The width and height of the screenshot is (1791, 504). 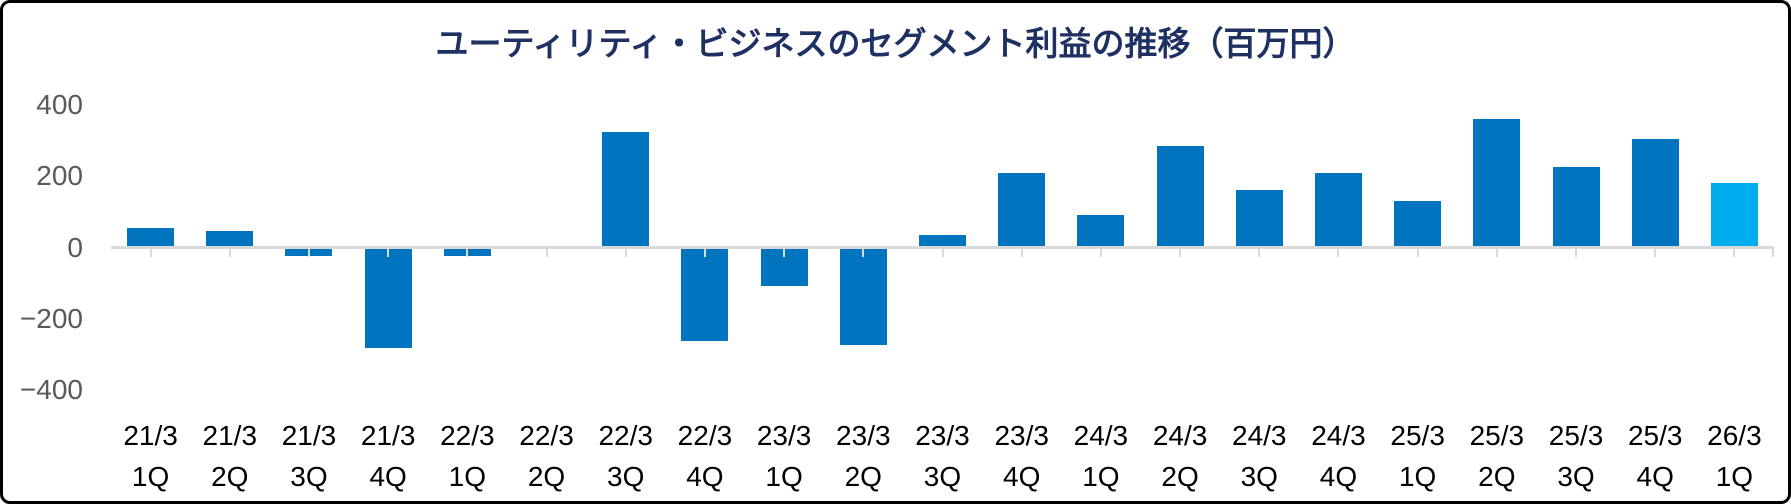 What do you see at coordinates (1180, 196) in the screenshot?
I see `bar-24-3-2Q` at bounding box center [1180, 196].